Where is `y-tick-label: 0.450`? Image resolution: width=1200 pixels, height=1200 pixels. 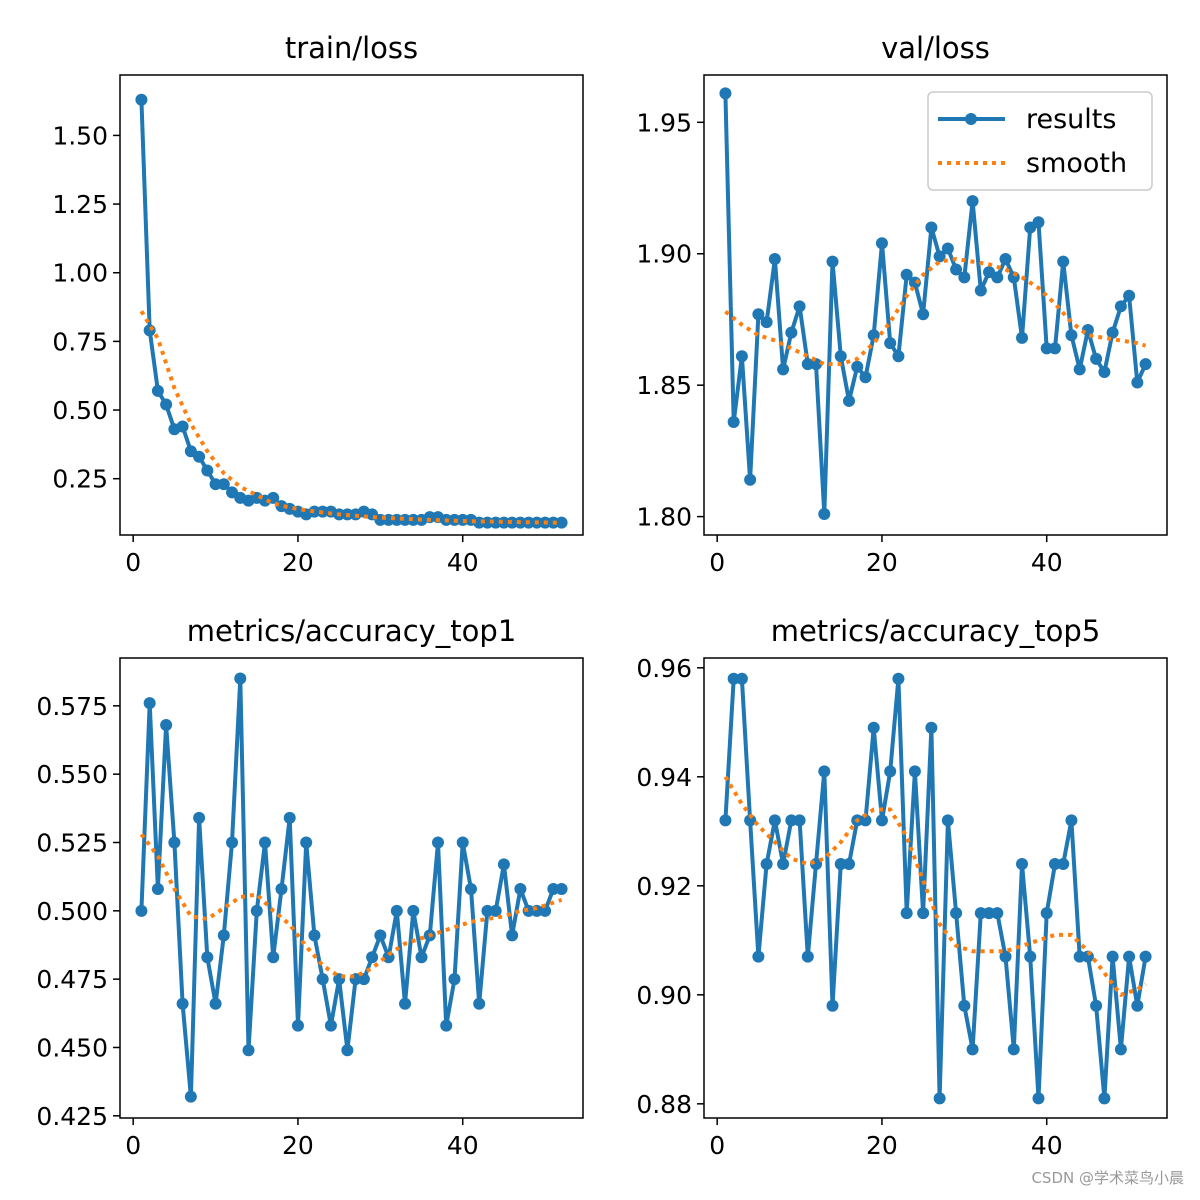
y-tick-label: 0.450 is located at coordinates (72, 1047).